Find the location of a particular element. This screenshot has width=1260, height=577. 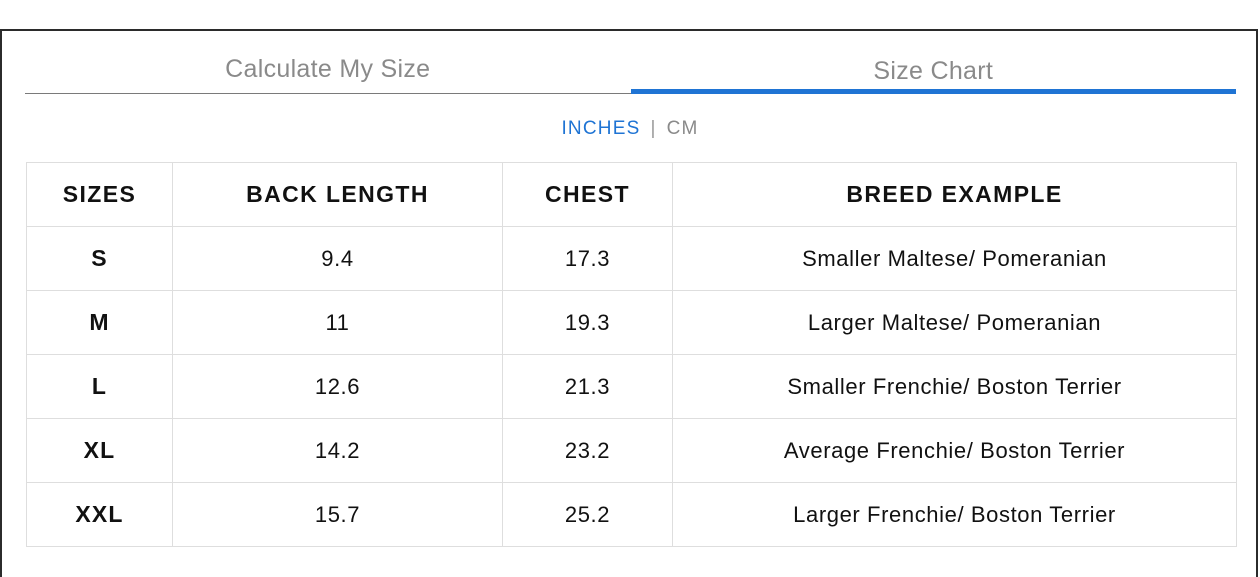

size-cell: L is located at coordinates (99, 386).